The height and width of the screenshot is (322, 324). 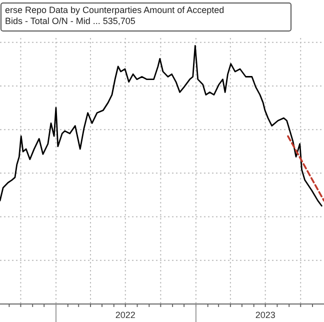 What do you see at coordinates (114, 15) in the screenshot?
I see `chart-title: erse Repo Data by Counterparties Amount of Accepted Bids - Total O/N - Mid ... 535,705` at bounding box center [114, 15].